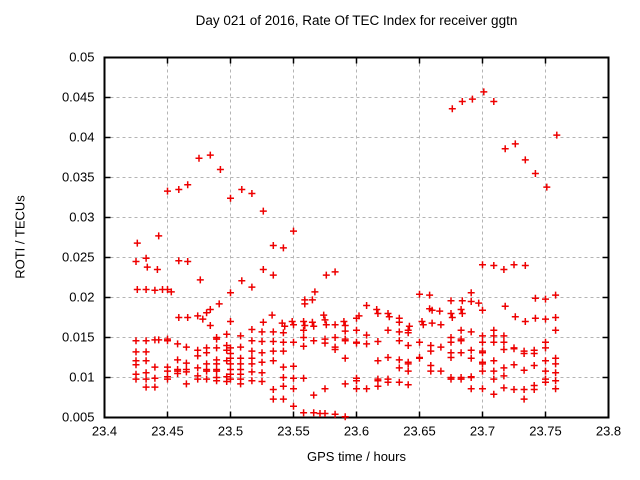 This screenshot has width=640, height=480. I want to click on x-tick-label: 23.6, so click(356, 431).